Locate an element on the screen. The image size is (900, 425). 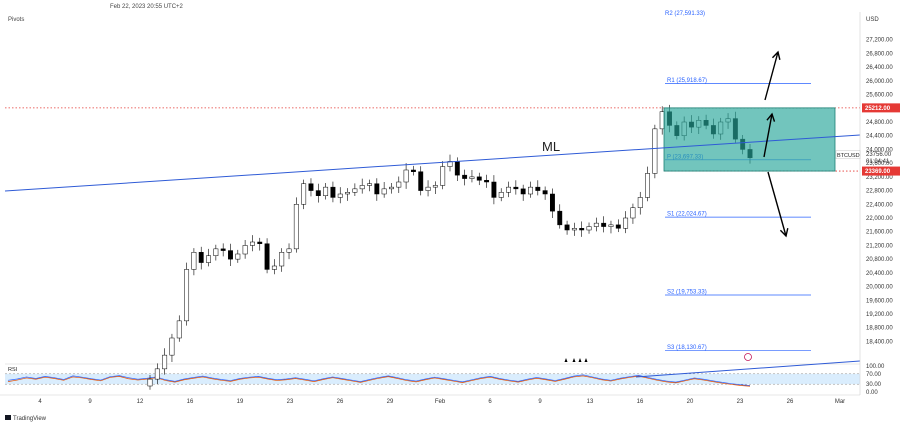
x-tick-label: 26 is located at coordinates (790, 402).